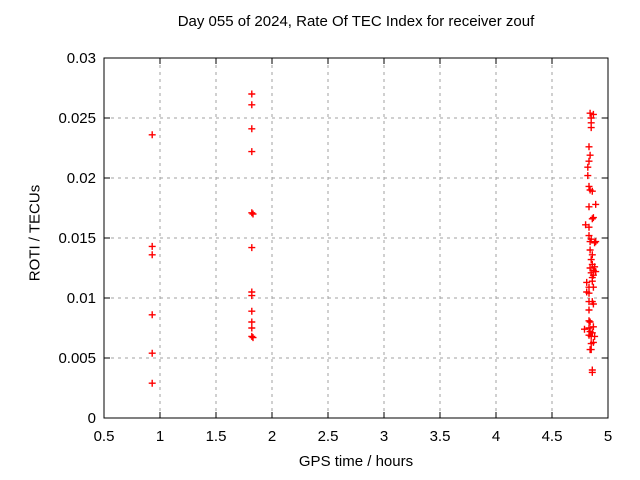 Image resolution: width=640 pixels, height=480 pixels. I want to click on y-tick-label: 0, so click(92, 418).